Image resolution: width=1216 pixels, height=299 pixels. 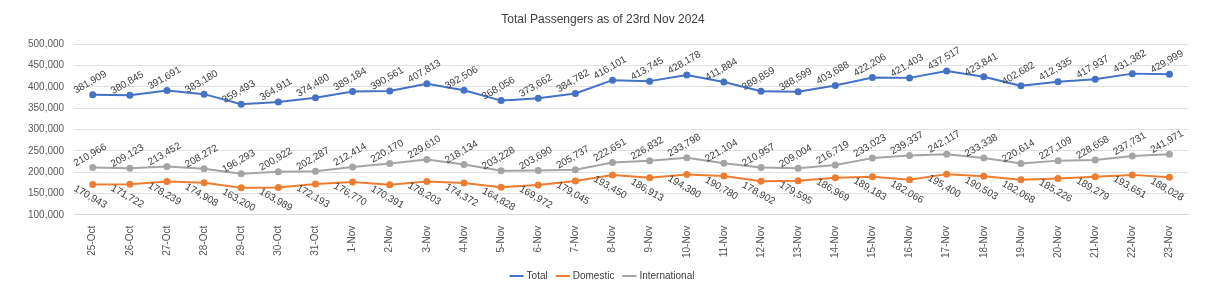 I want to click on x-tick-label: 12-Nov, so click(x=760, y=242).